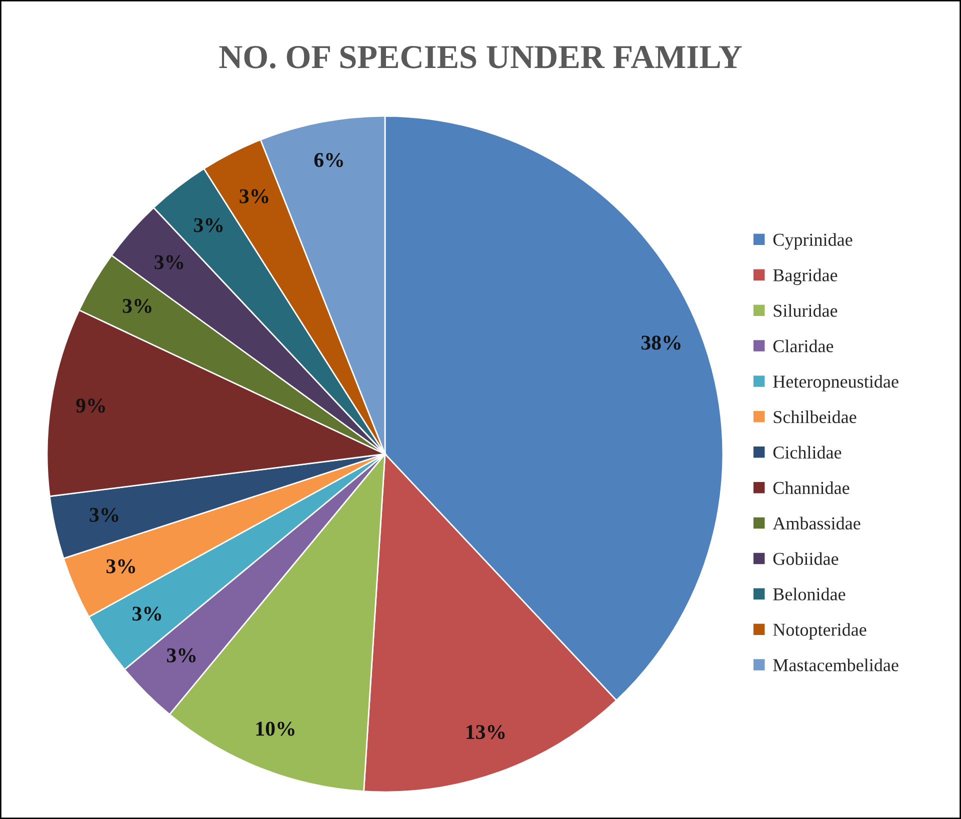  I want to click on chart-title: NO. OF SPECIES UNDER FAMILY, so click(480, 57).